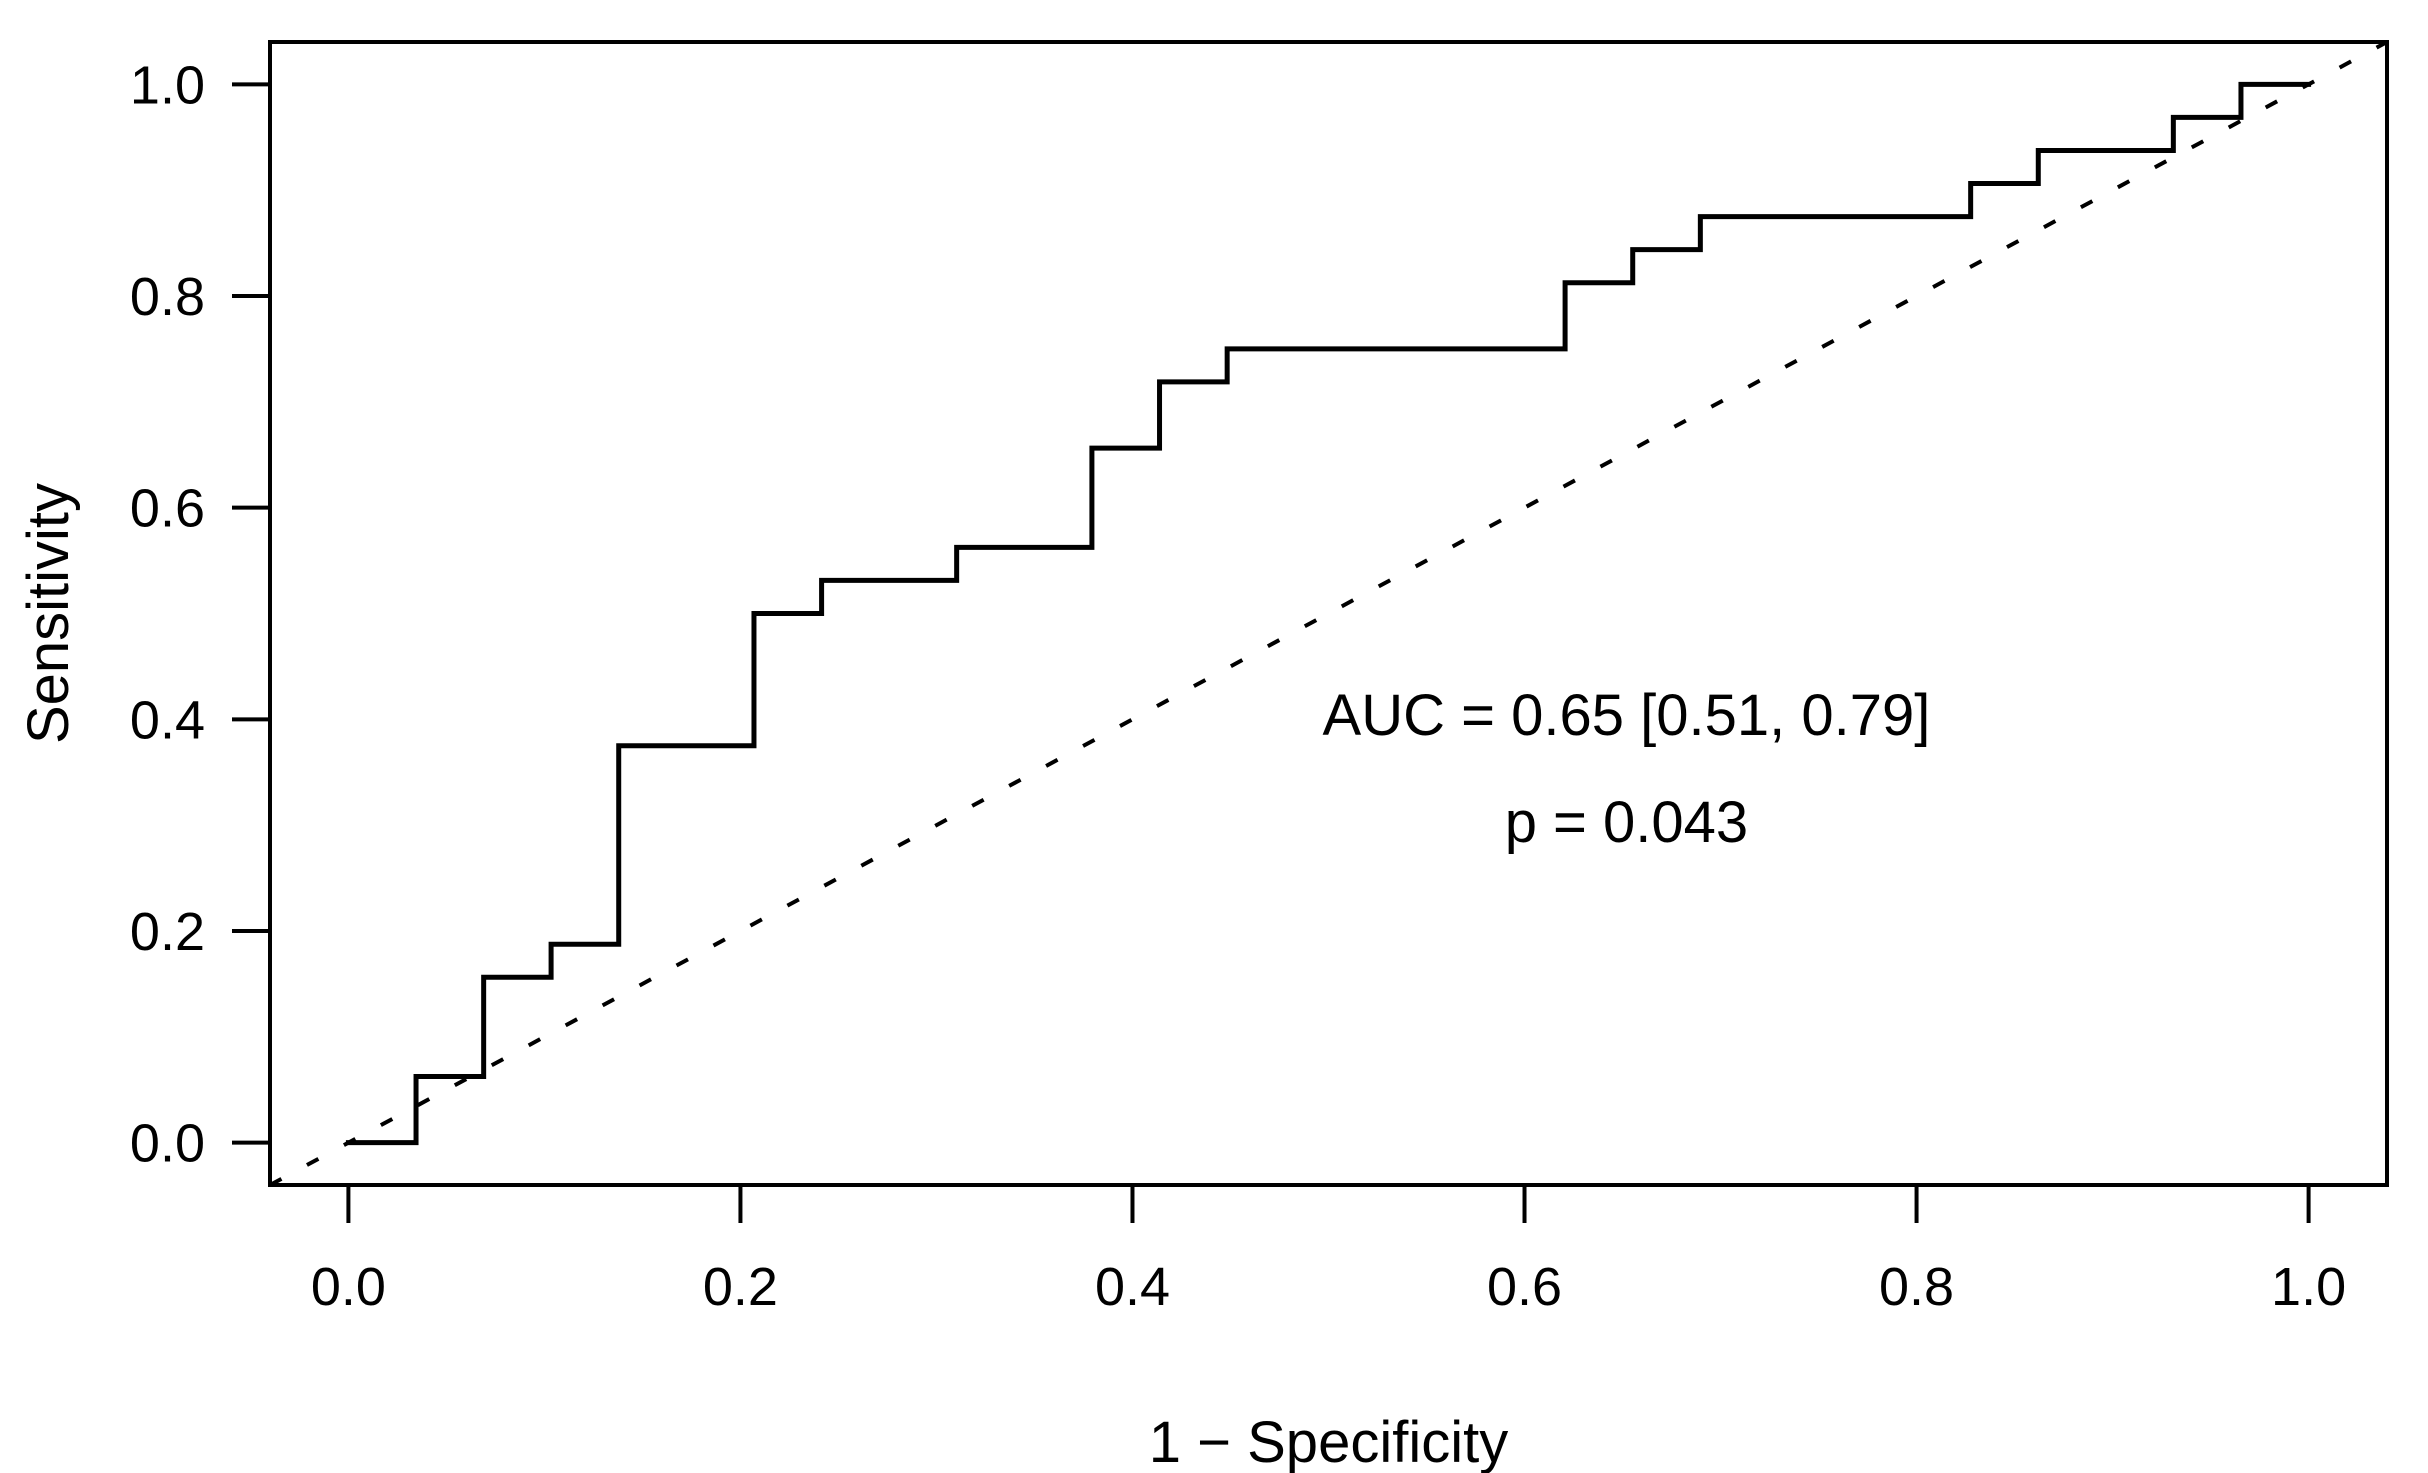 The height and width of the screenshot is (1473, 2428). Describe the element at coordinates (1328, 1251) in the screenshot. I see `x-axis-ticks: 0.0 0.2 0.4 0.6 0.8 1.0` at that location.